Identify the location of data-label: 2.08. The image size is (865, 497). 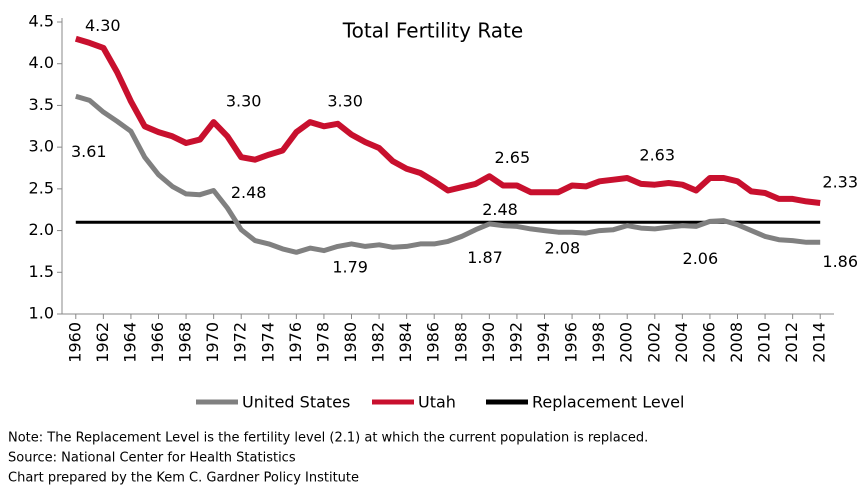
(563, 247).